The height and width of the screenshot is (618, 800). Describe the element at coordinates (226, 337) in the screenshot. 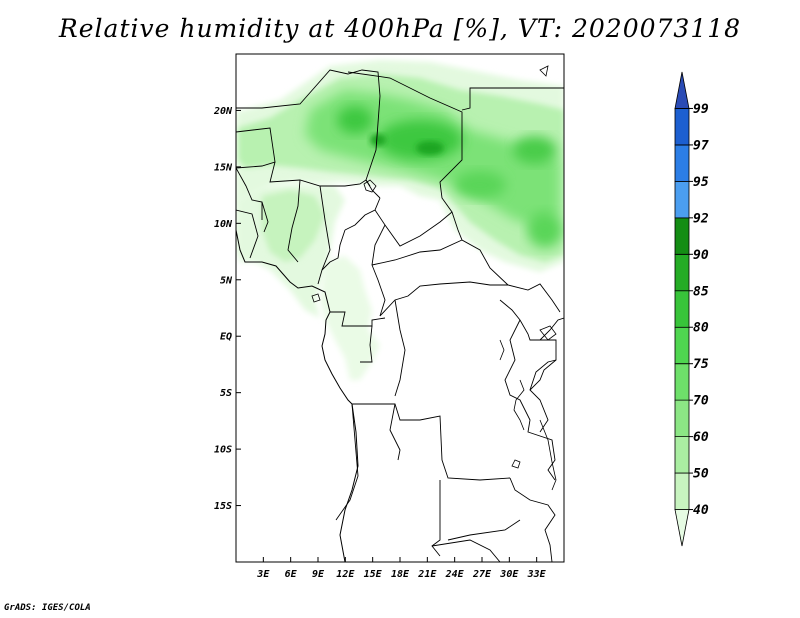

I see `lat-tick-label: EQ` at that location.